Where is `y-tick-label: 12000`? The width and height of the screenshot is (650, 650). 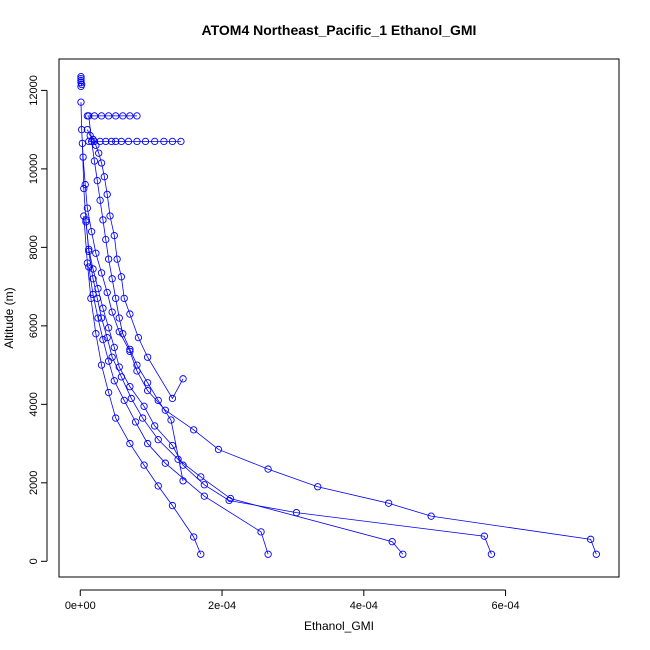
y-tick-label: 12000 is located at coordinates (34, 90).